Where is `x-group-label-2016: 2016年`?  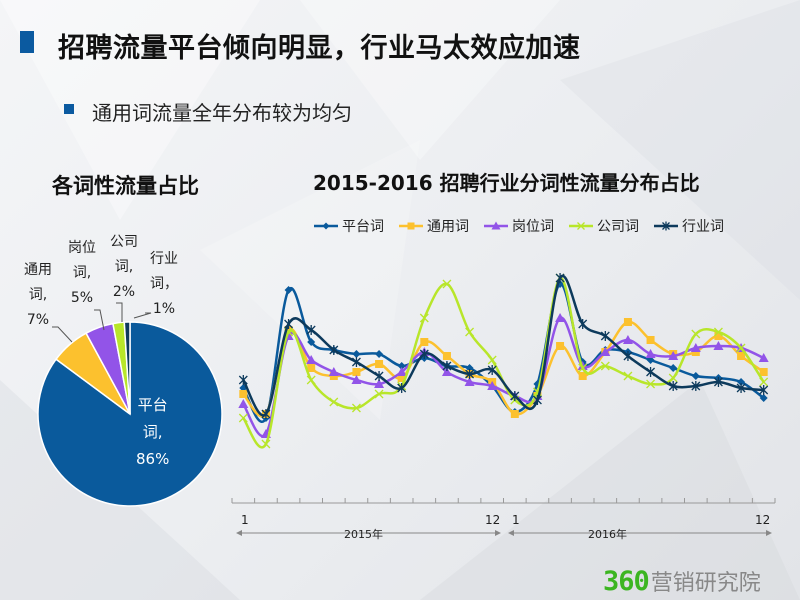 x-group-label-2016: 2016年 is located at coordinates (607, 534).